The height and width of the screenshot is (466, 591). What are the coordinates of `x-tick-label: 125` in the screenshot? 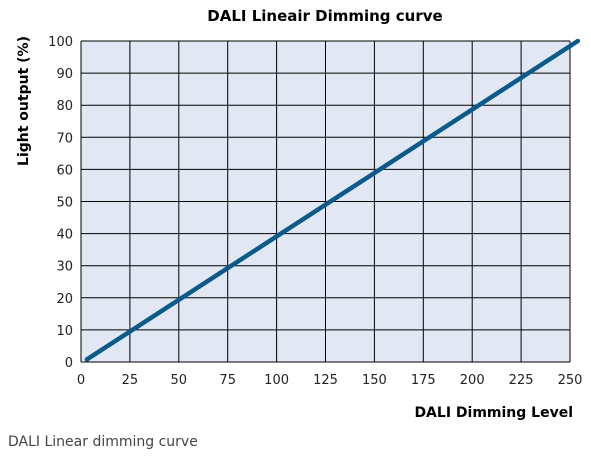 It's located at (325, 380).